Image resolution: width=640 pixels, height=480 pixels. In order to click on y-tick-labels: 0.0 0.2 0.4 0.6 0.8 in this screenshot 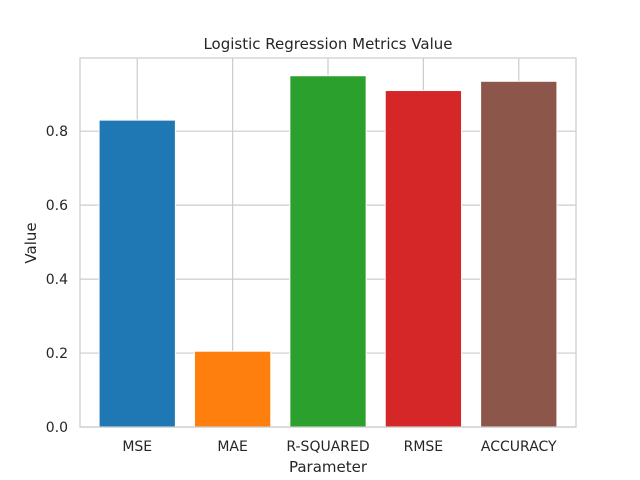, I will do `click(57, 280)`.